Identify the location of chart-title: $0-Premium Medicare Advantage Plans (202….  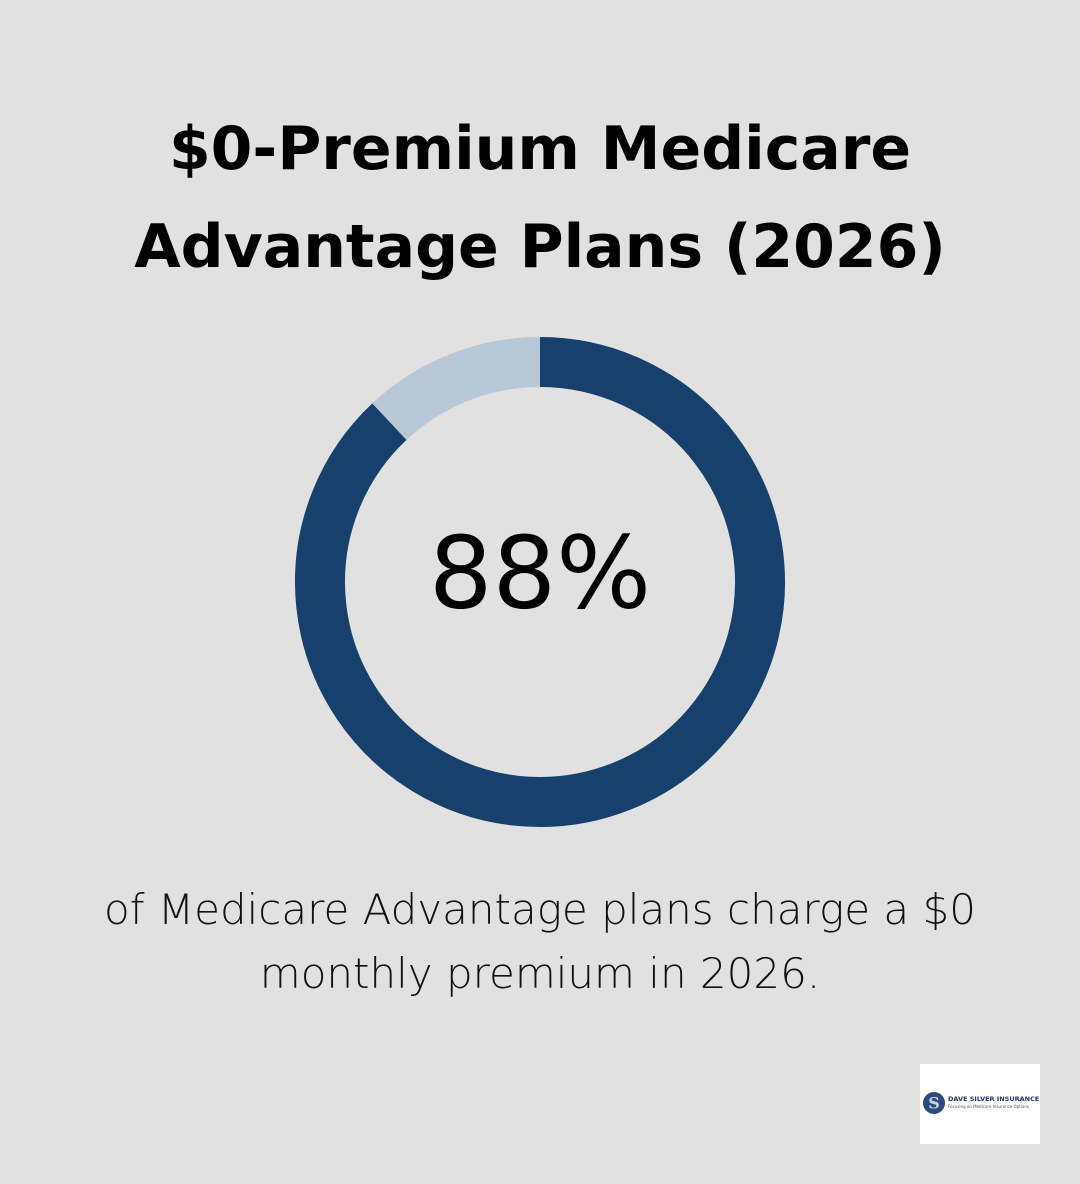
(540, 198).